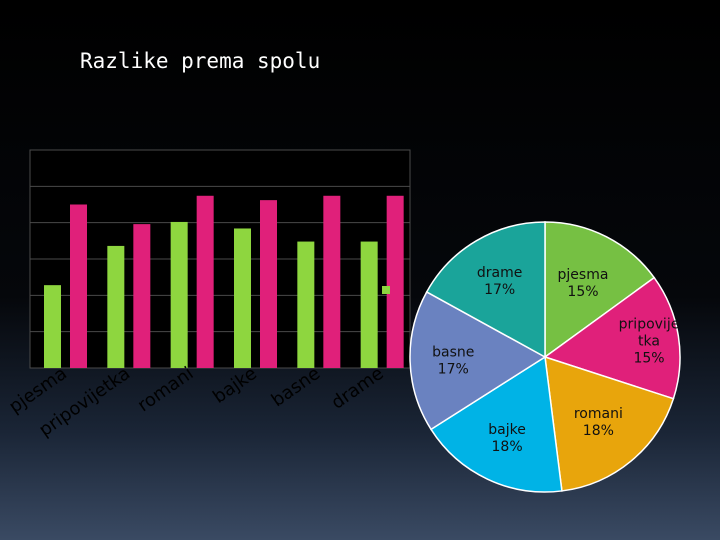 The image size is (720, 540). What do you see at coordinates (507, 438) in the screenshot?
I see `pie-label-bajke: bajke 18%` at bounding box center [507, 438].